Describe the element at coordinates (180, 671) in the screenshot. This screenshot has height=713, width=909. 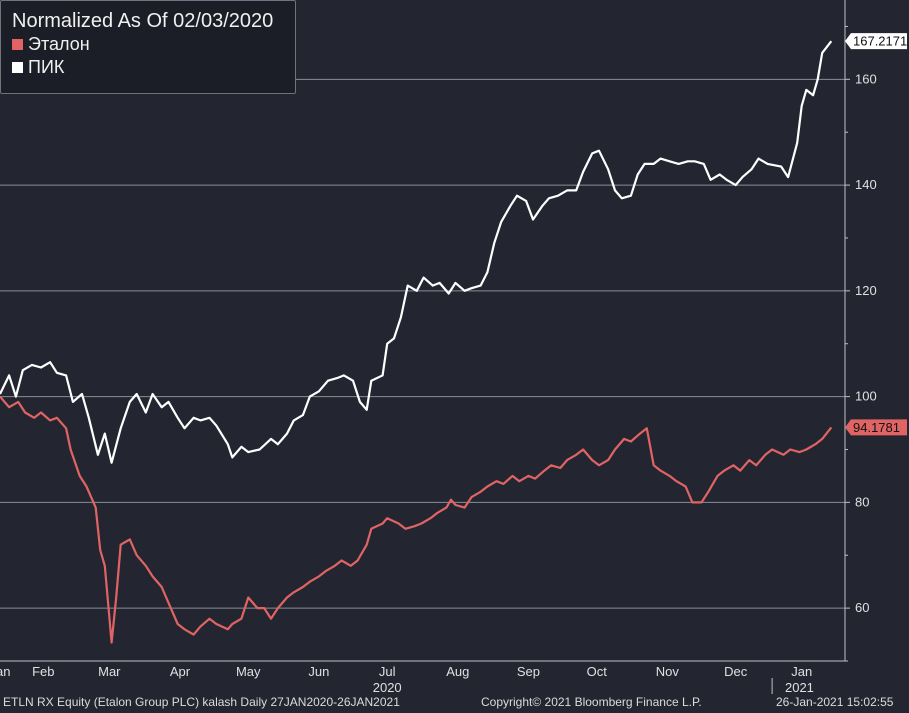
I see `x-tick-label-3: Apr` at that location.